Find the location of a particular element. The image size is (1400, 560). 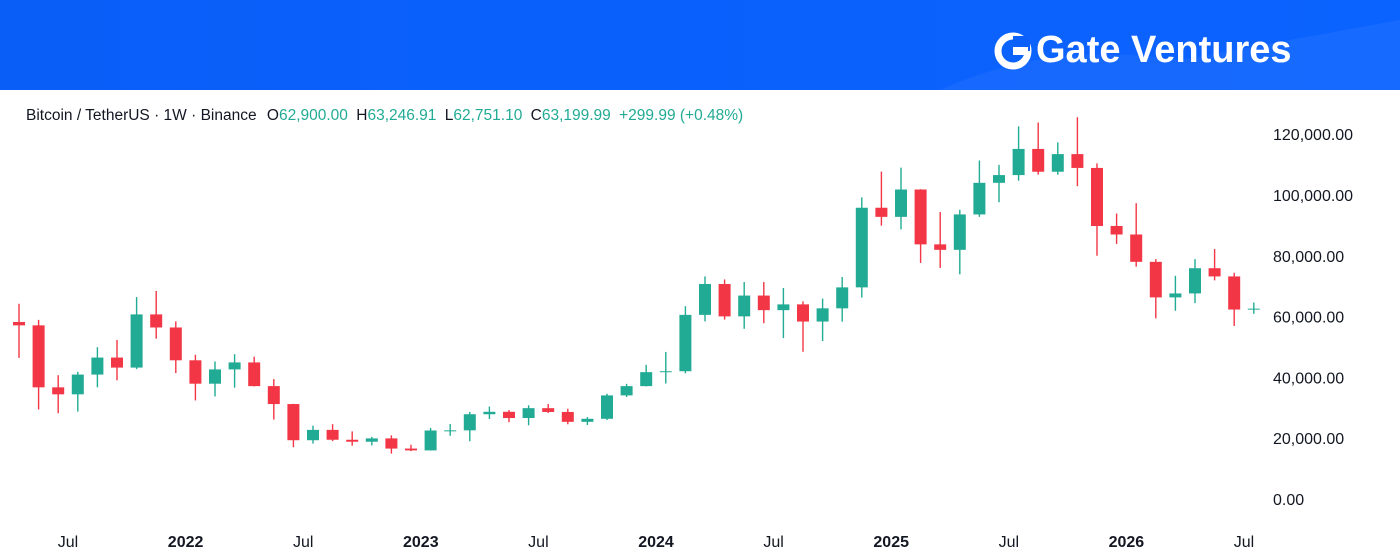

y-tick-label: 60,000.00 is located at coordinates (1308, 318).